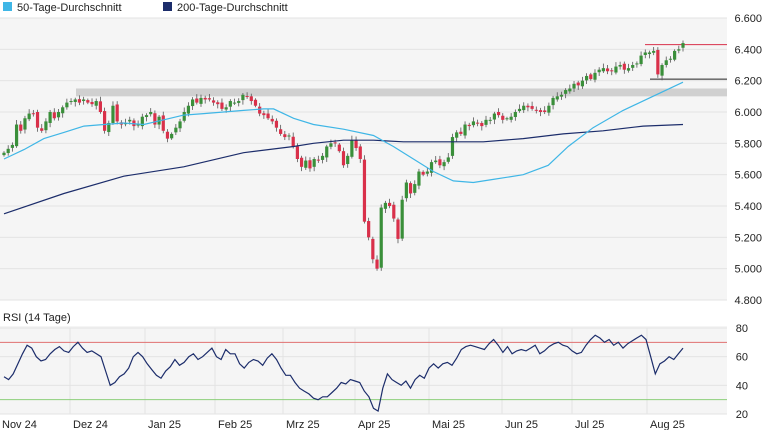 Image resolution: width=765 pixels, height=430 pixels. I want to click on legend-swatch-ma200, so click(167, 6).